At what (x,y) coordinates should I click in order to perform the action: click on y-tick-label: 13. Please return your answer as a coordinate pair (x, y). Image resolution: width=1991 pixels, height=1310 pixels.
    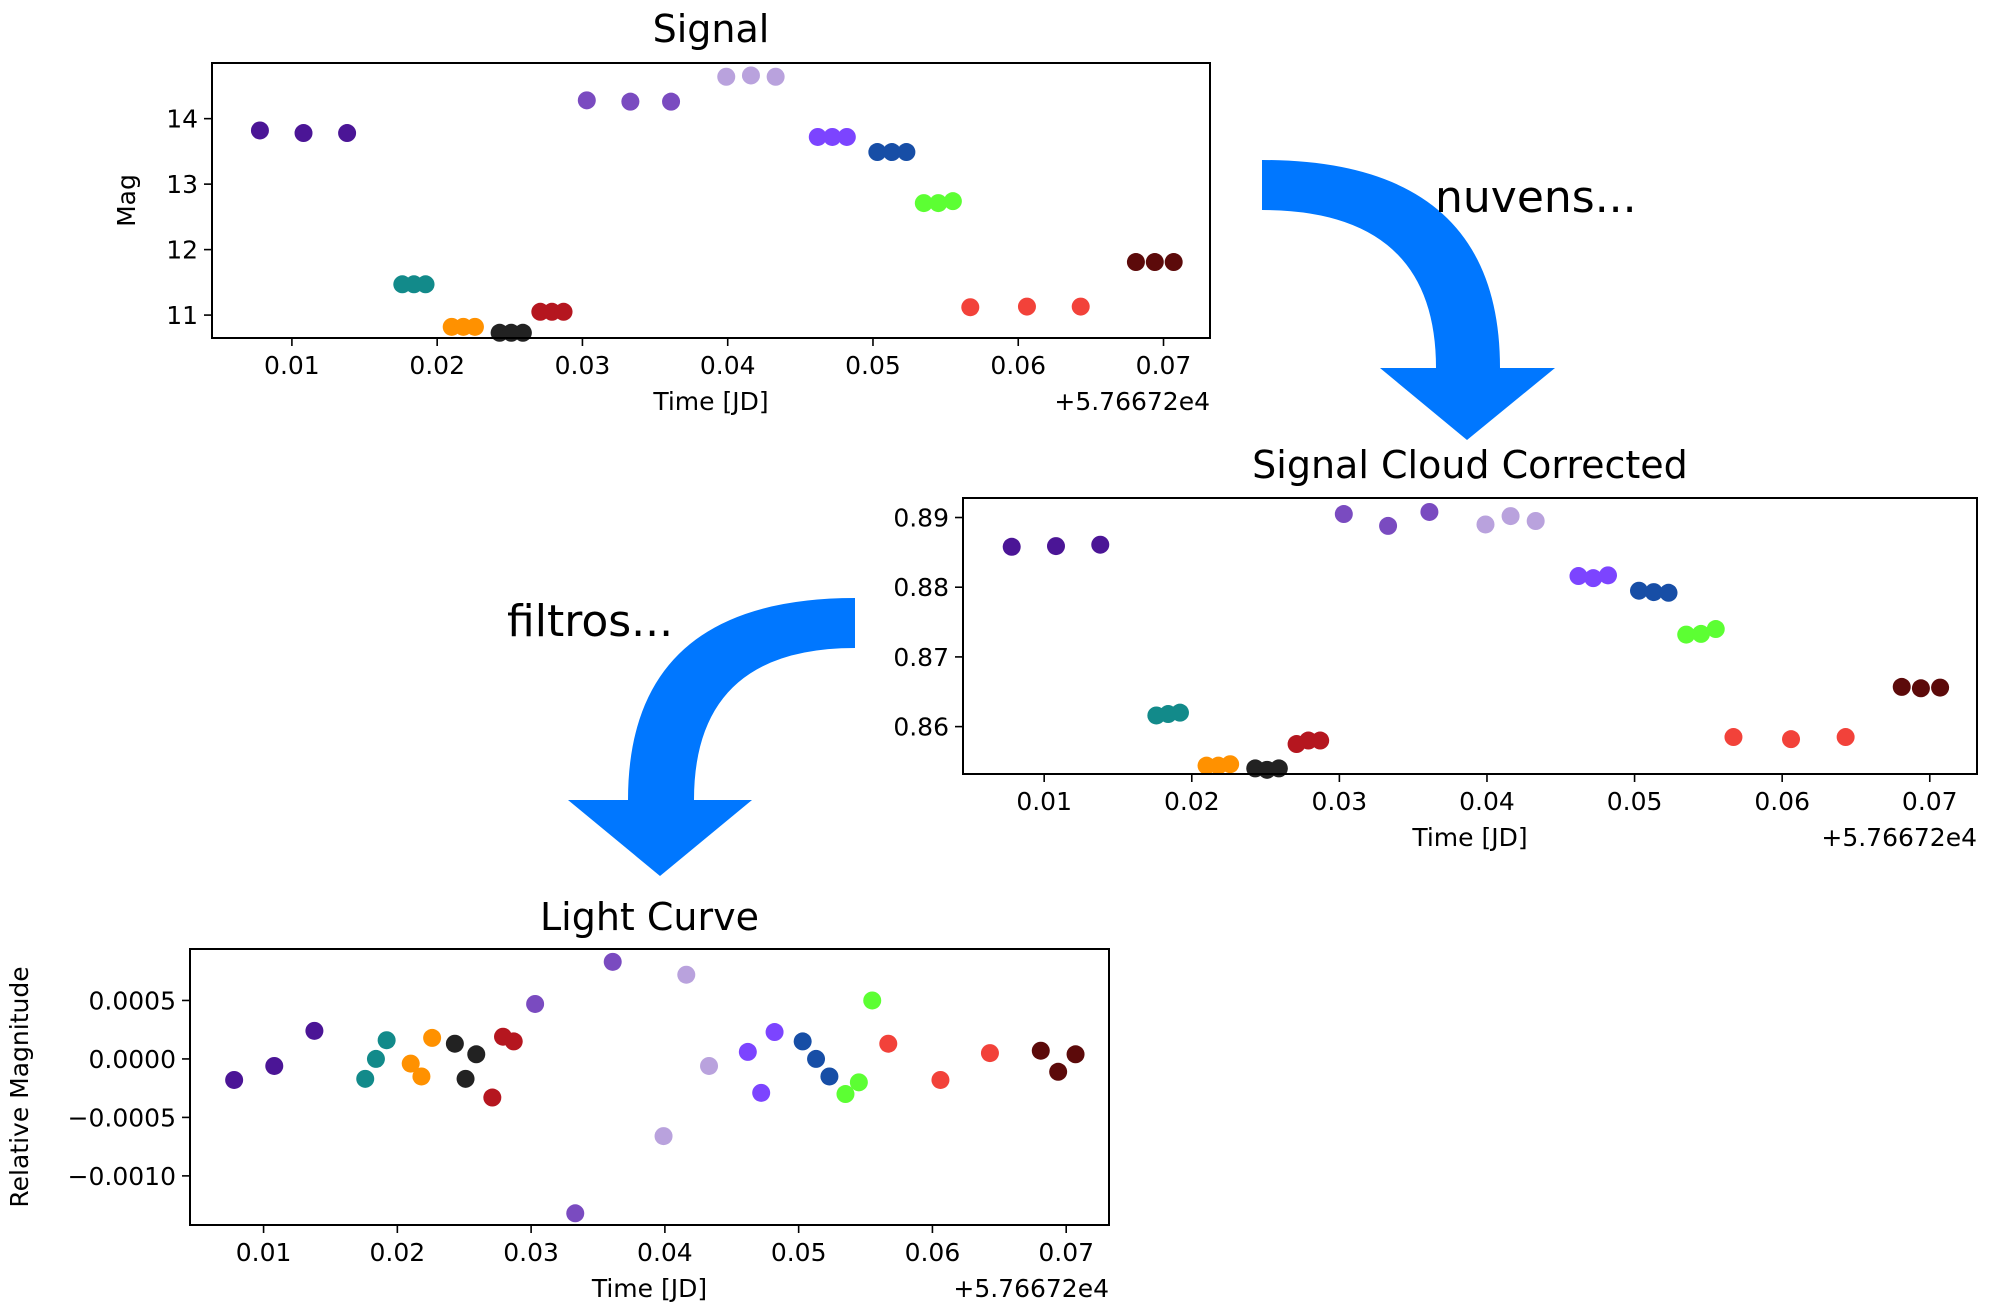
    Looking at the image, I should click on (182, 184).